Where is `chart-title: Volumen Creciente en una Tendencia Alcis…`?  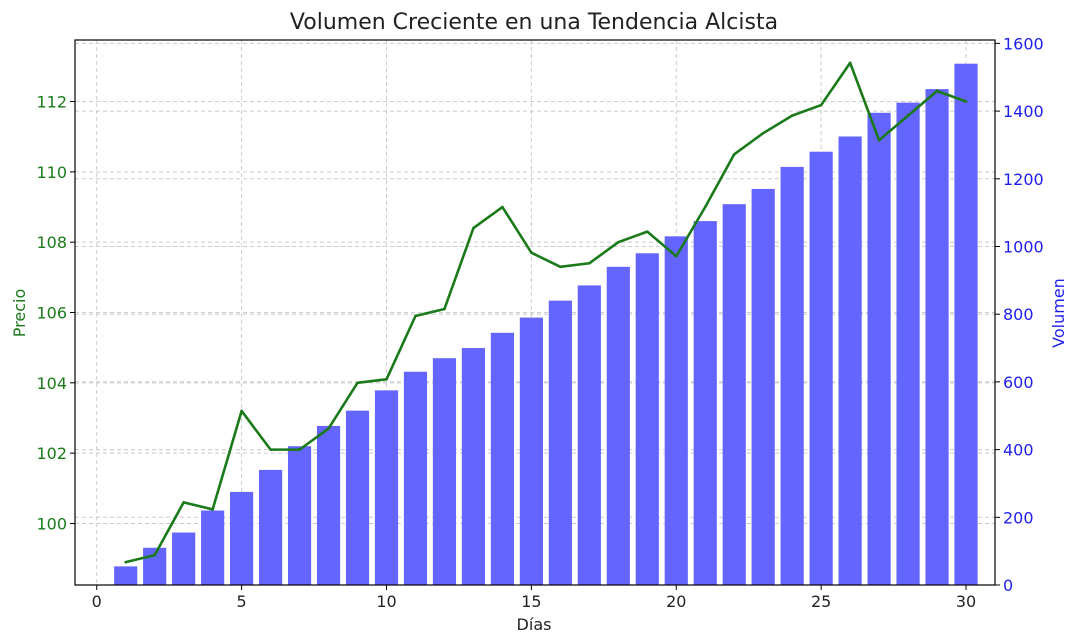 chart-title: Volumen Creciente en una Tendencia Alcis… is located at coordinates (534, 22).